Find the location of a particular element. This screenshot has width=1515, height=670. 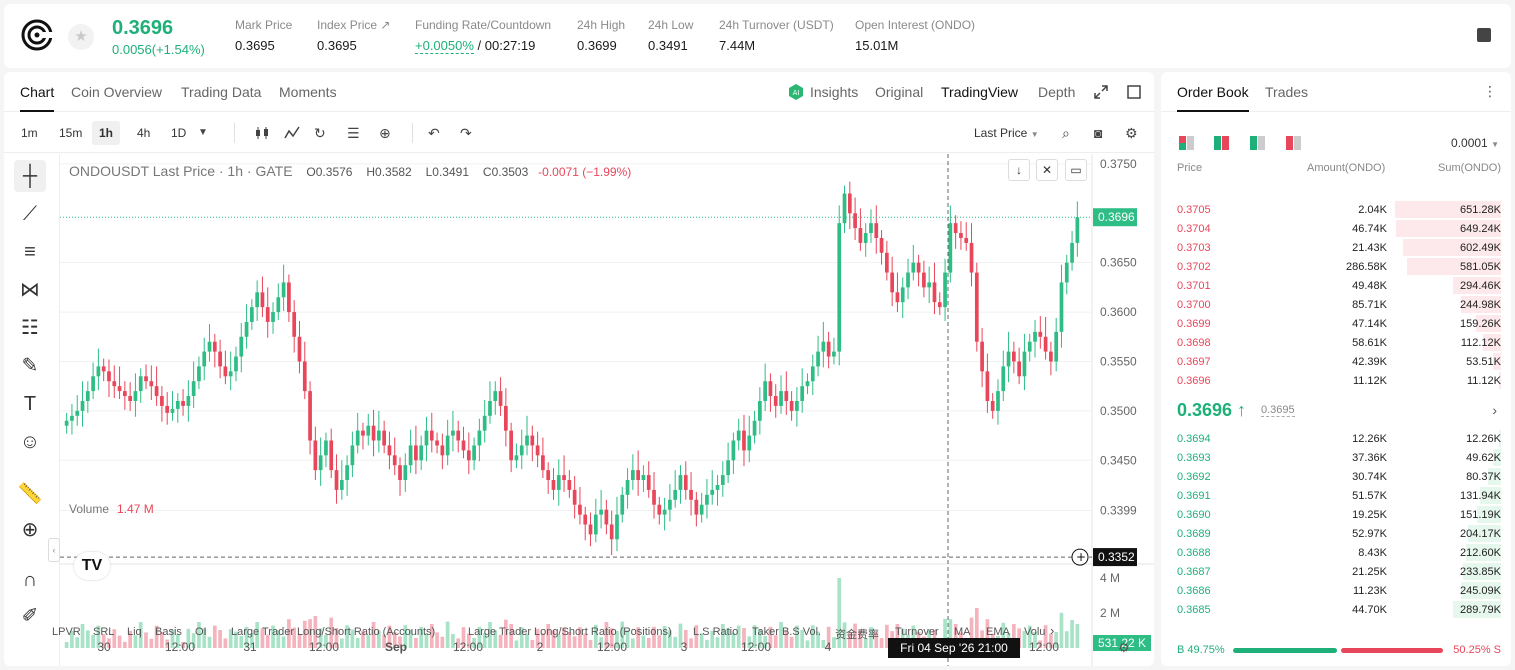

gear-icon: ⚙ is located at coordinates (1131, 133).